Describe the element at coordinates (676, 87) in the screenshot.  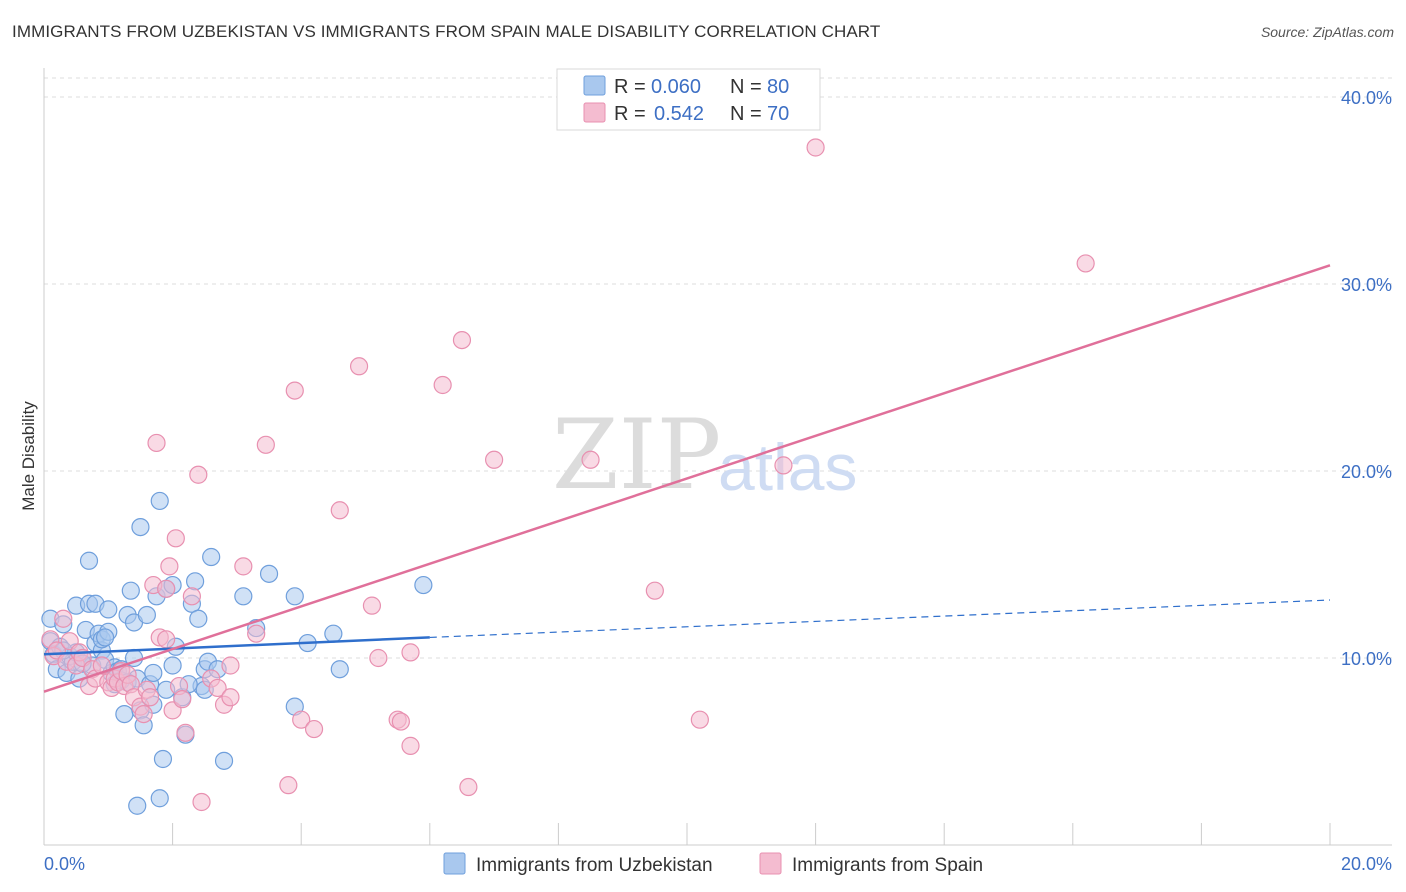
I see `legend-r-value-uzbekistan: 0.060` at that location.